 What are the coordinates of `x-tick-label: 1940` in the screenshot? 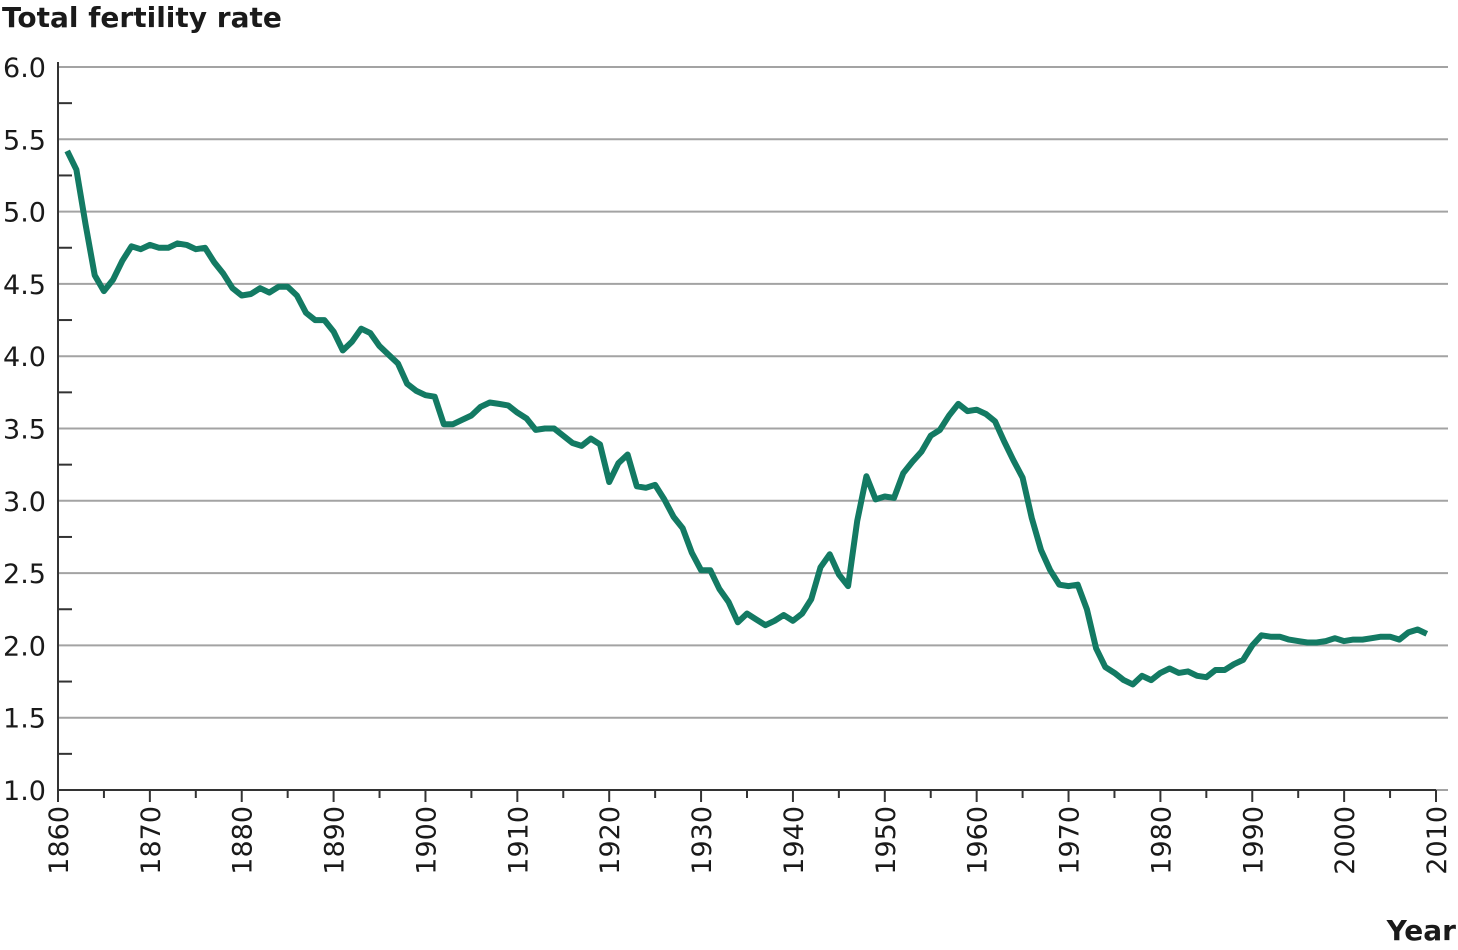 It's located at (794, 840).